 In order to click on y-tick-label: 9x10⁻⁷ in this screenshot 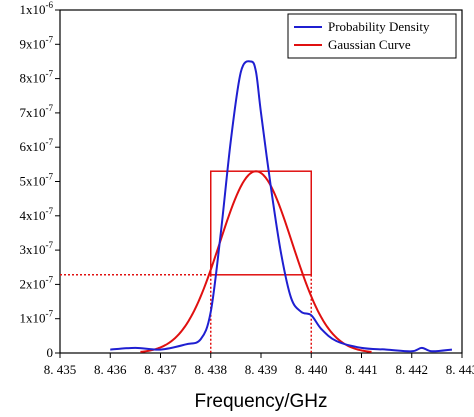, I will do `click(37, 42)`.